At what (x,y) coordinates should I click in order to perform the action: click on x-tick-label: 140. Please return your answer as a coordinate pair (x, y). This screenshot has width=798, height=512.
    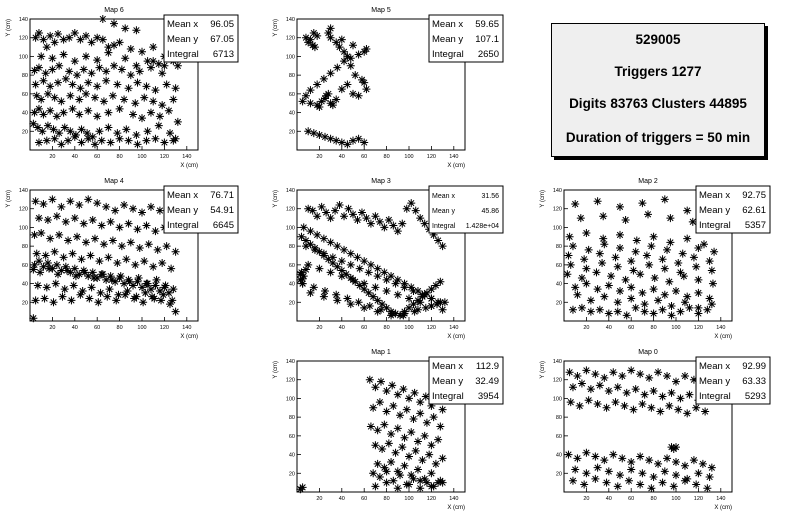
    Looking at the image, I should click on (186, 328).